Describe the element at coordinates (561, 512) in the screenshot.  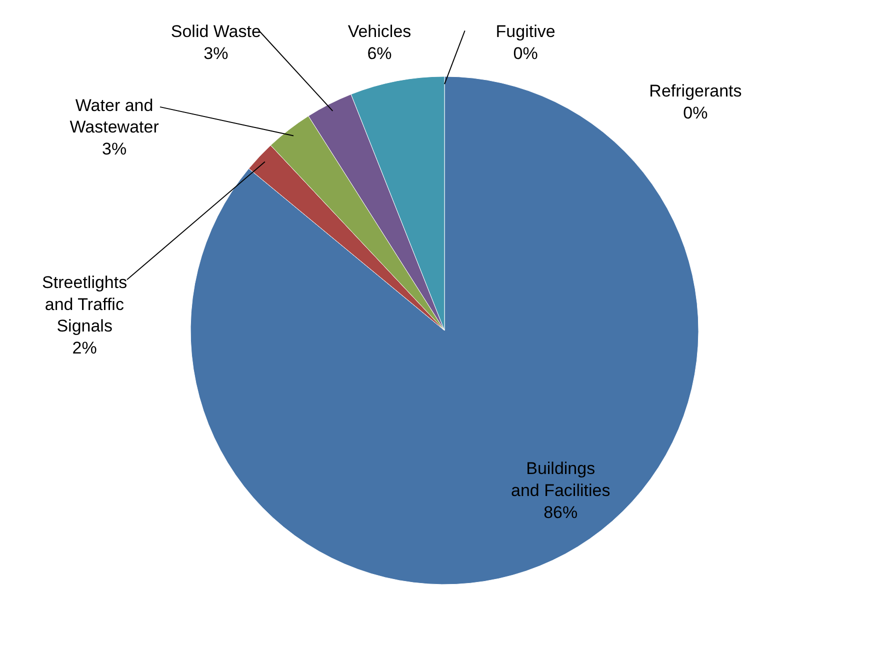
I see `data-label: 86%` at that location.